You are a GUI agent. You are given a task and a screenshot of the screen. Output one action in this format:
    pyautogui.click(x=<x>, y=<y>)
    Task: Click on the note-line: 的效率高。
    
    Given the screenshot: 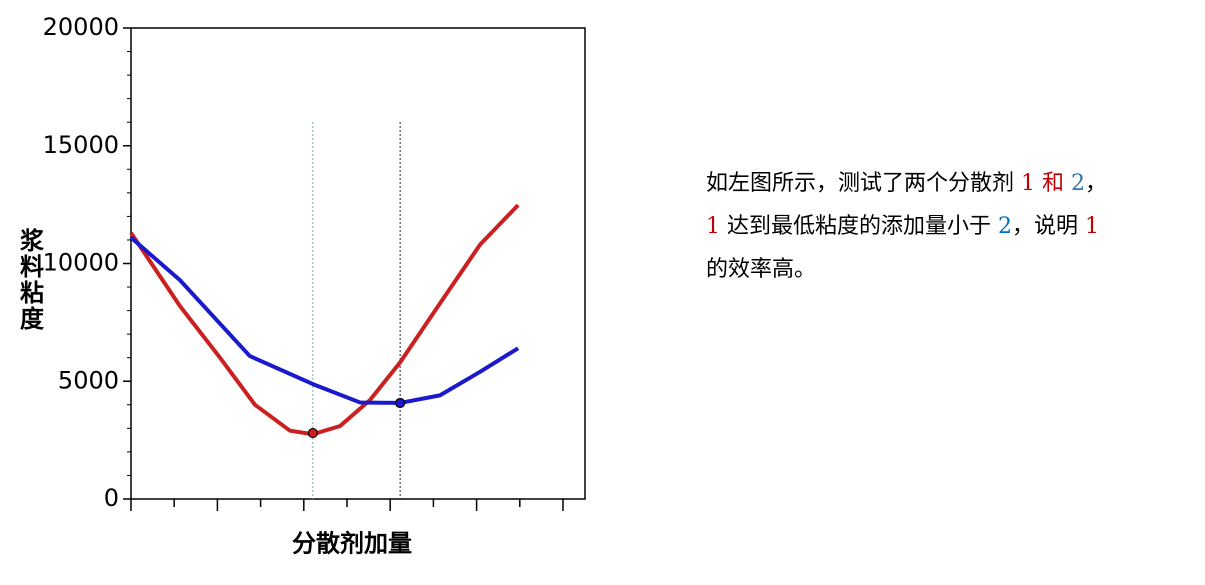 What is the action you would take?
    pyautogui.click(x=906, y=269)
    